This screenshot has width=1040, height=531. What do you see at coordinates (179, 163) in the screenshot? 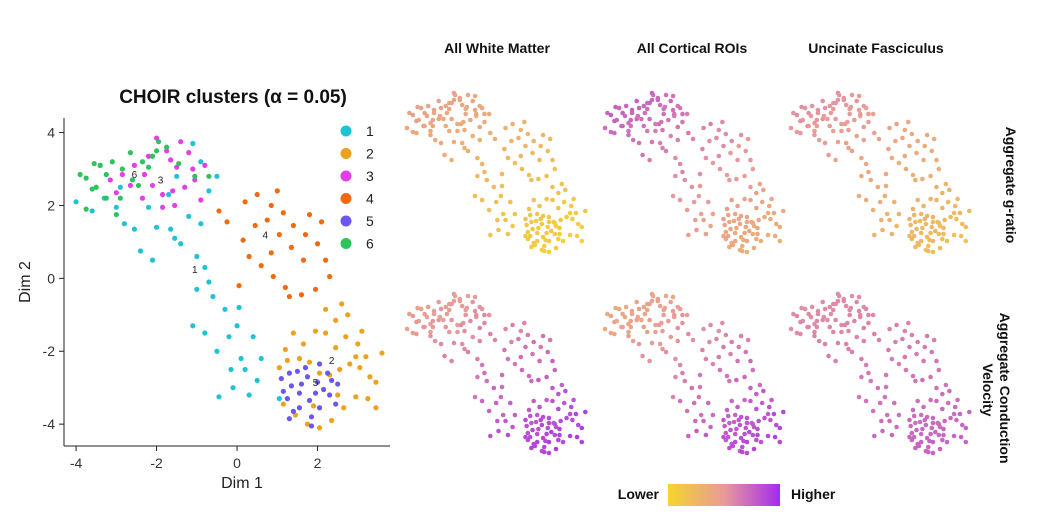
I see `cluster-6-point` at bounding box center [179, 163].